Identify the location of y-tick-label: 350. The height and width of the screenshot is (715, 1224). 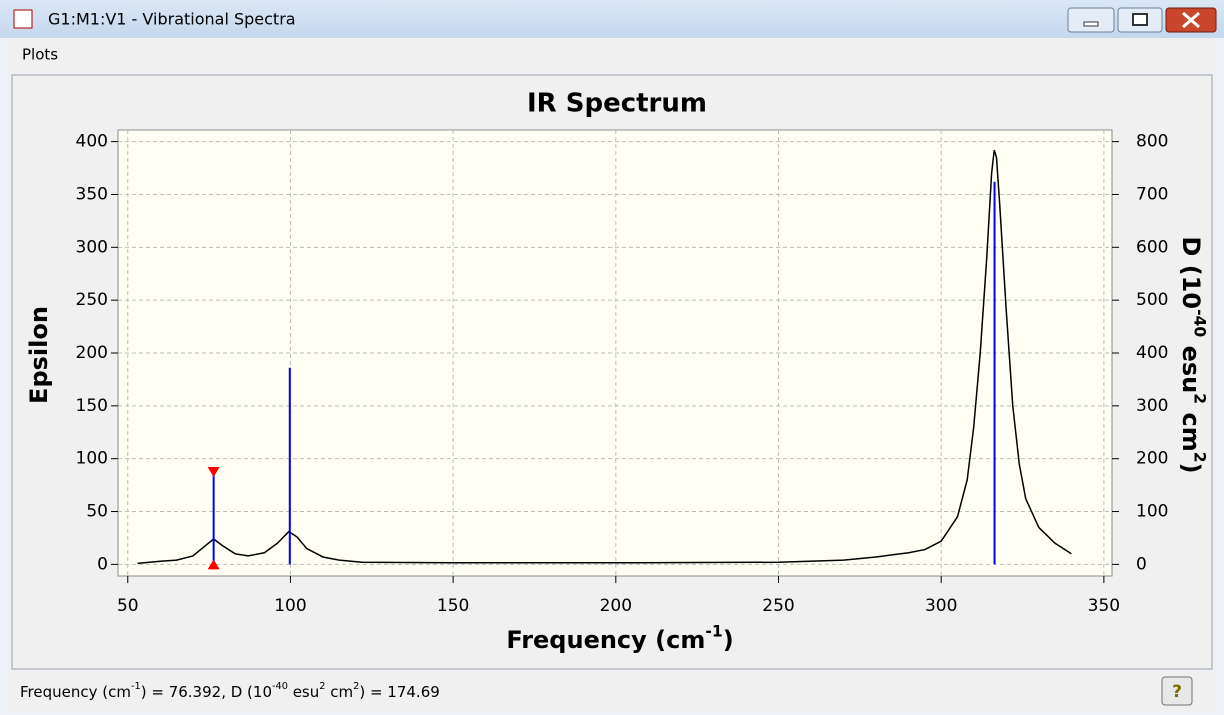
(92, 194).